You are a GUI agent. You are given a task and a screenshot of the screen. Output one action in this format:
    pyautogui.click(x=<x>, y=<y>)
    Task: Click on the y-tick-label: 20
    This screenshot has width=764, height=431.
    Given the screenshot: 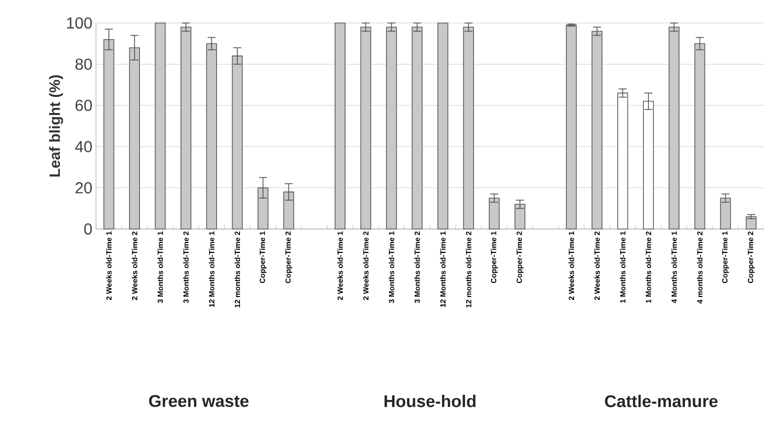 What is the action you would take?
    pyautogui.click(x=84, y=188)
    